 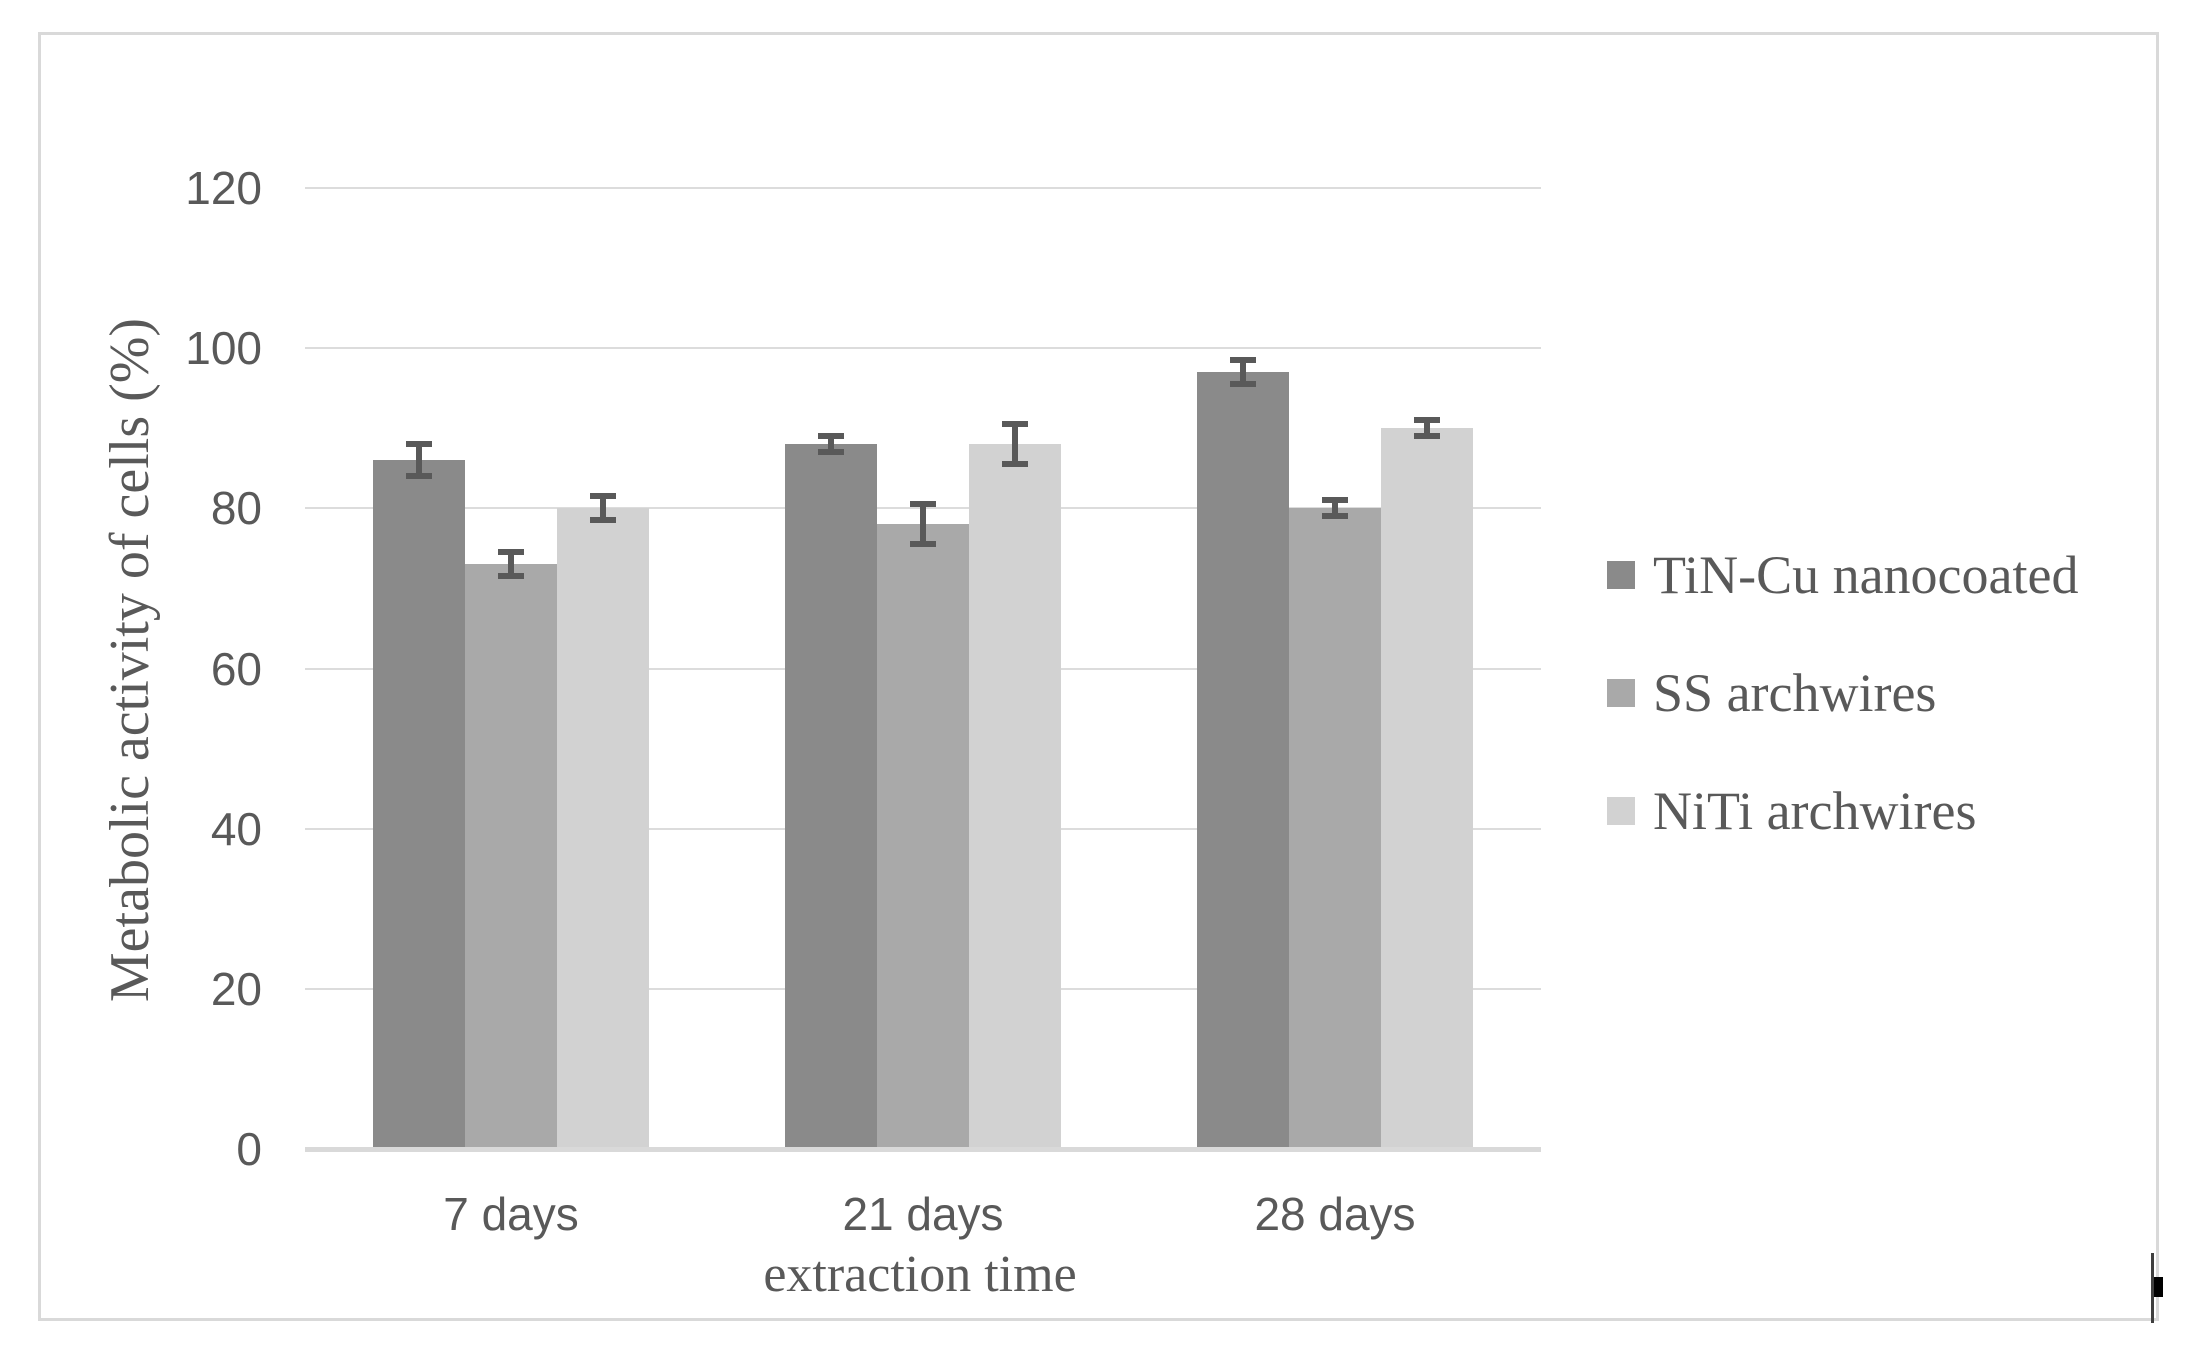 I want to click on x-tick-label: 21 days, so click(x=923, y=1214).